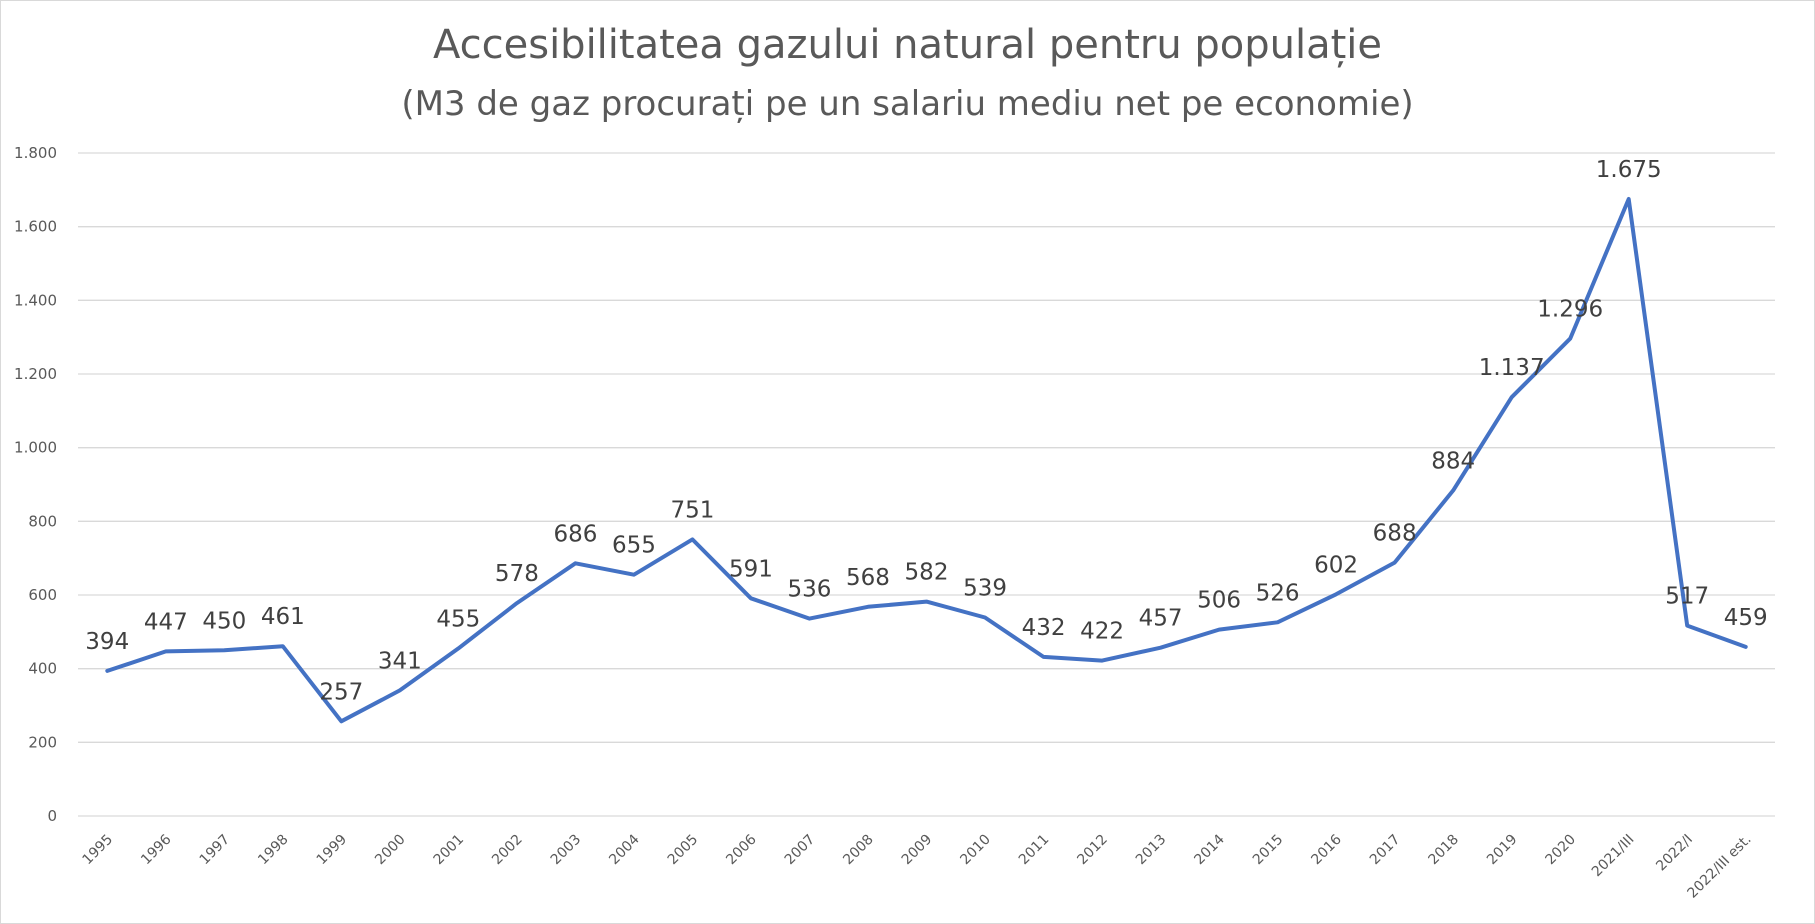  I want to click on y-tick-label: 400, so click(42, 669).